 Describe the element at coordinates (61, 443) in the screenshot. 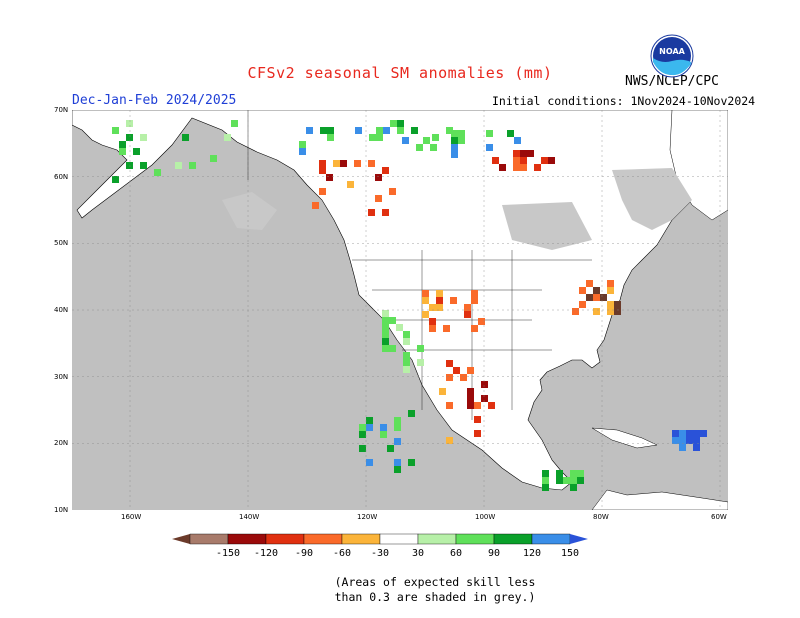

I see `lat-label: 20N` at that location.